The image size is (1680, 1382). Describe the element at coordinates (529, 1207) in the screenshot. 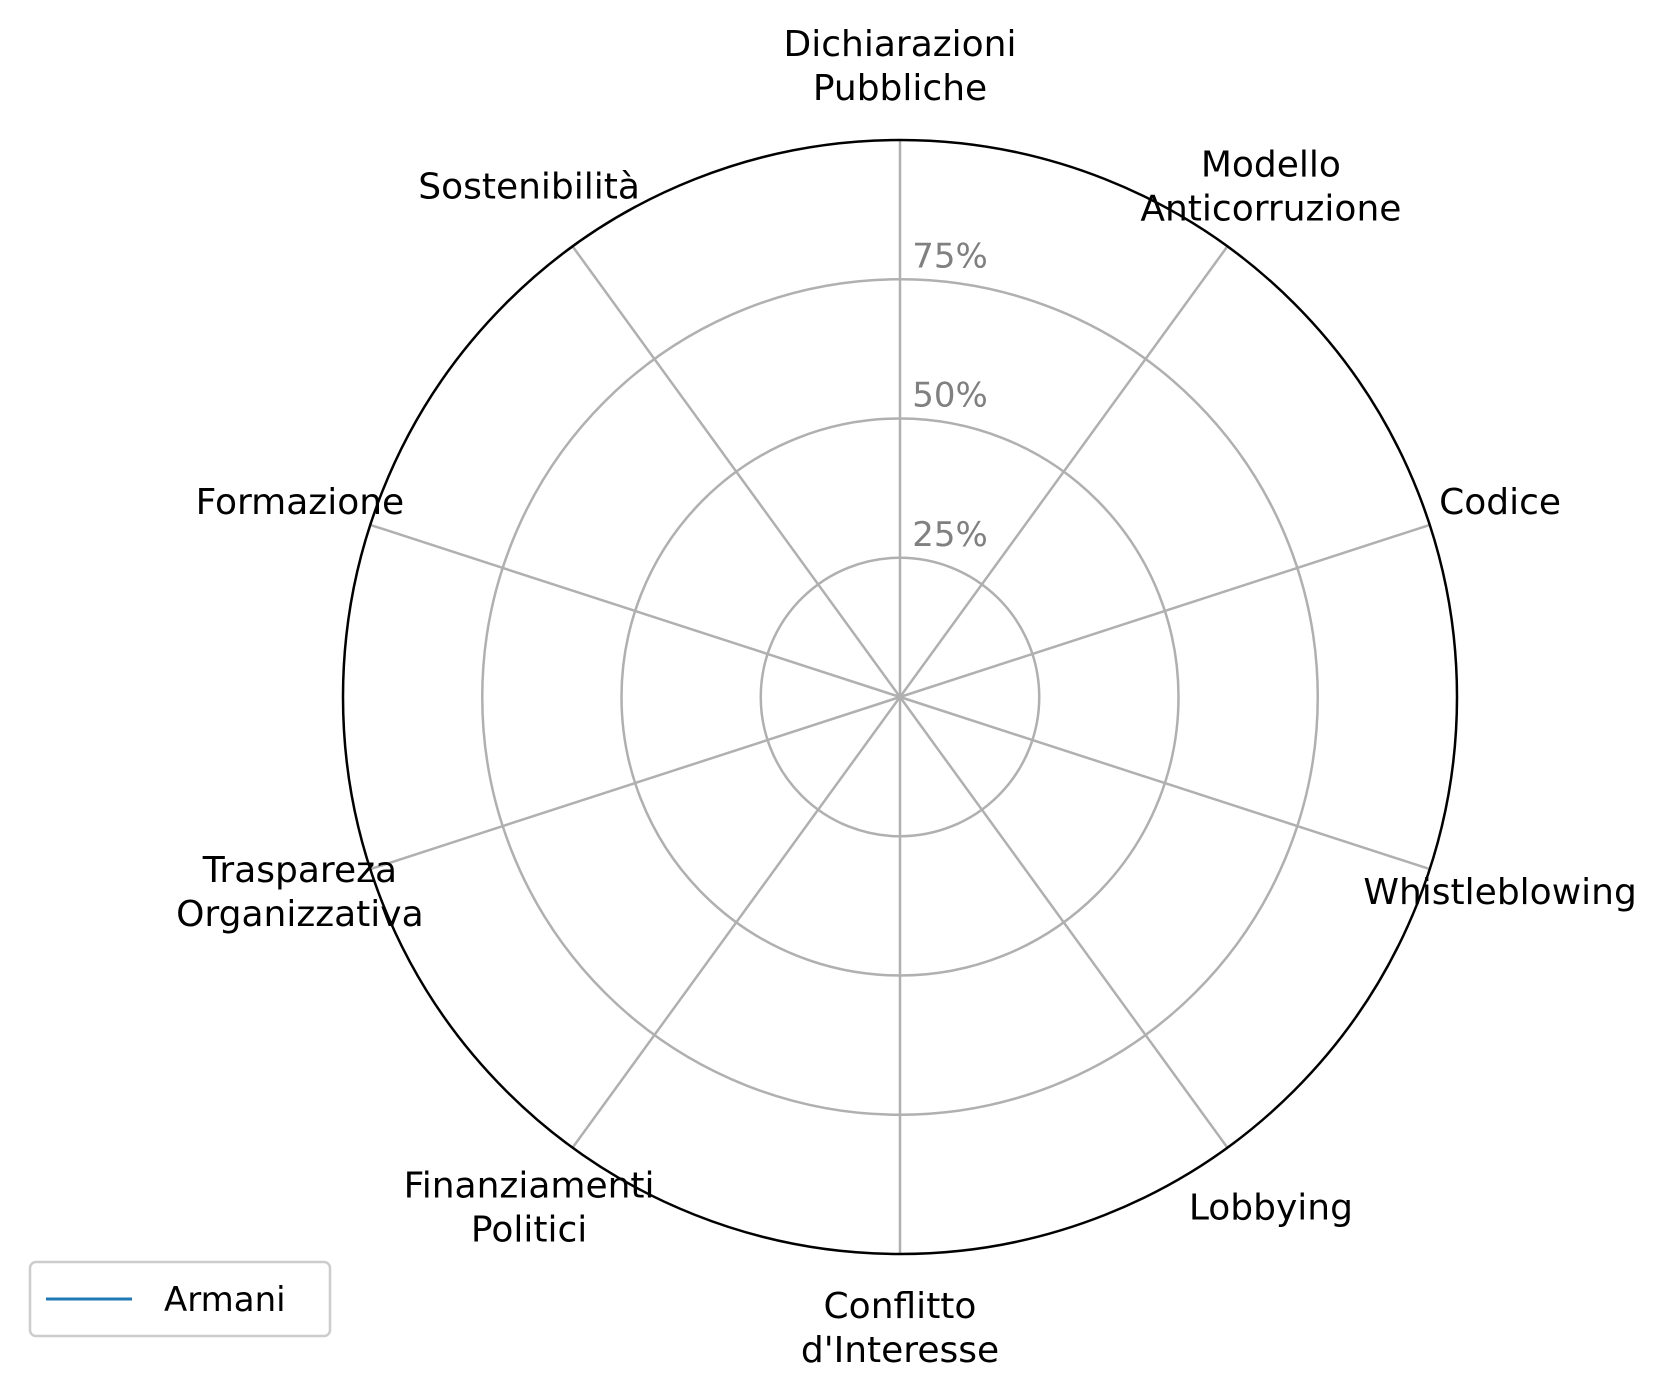

I see `category-label: Finanziamenti Politici` at that location.